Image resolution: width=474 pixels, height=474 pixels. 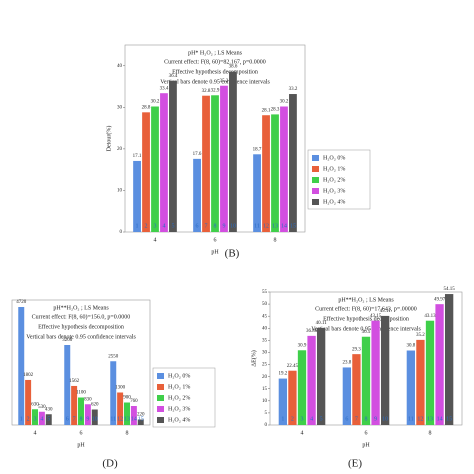 What do you see at coordinates (81, 393) in the screenshot?
I see `value-label: 1100` at bounding box center [81, 393].